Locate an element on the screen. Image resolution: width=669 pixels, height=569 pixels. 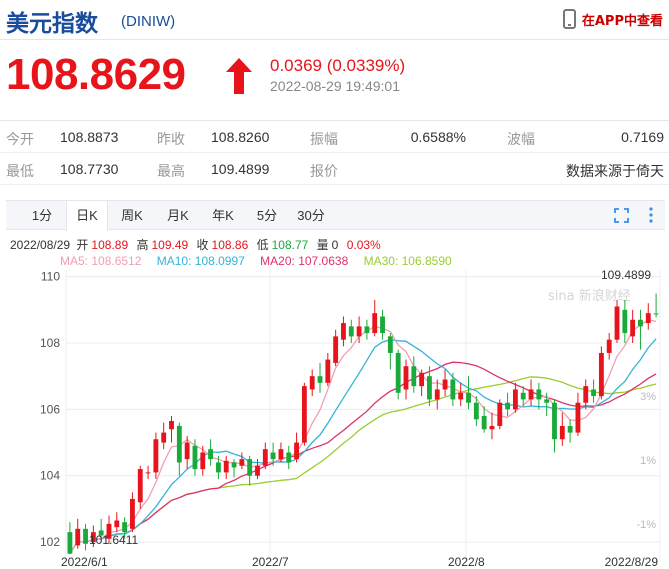
symbol-code: (DINIW) is located at coordinates (148, 21).